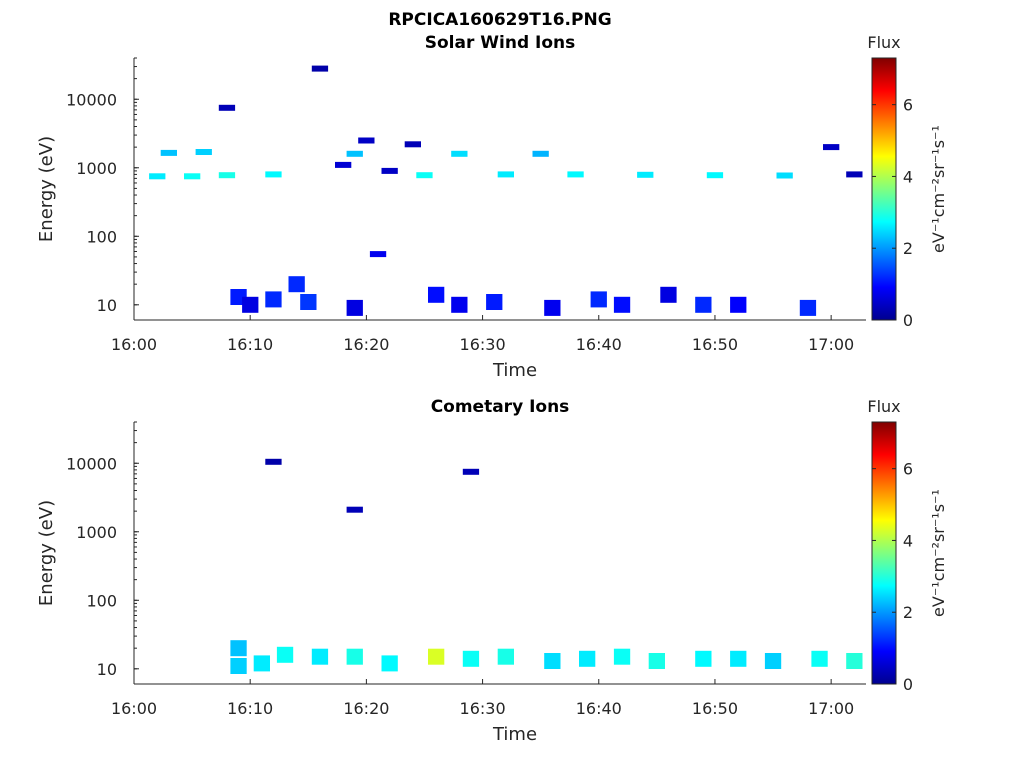 Image resolution: width=1024 pixels, height=768 pixels. I want to click on x-tick-label: 16:10, so click(250, 708).